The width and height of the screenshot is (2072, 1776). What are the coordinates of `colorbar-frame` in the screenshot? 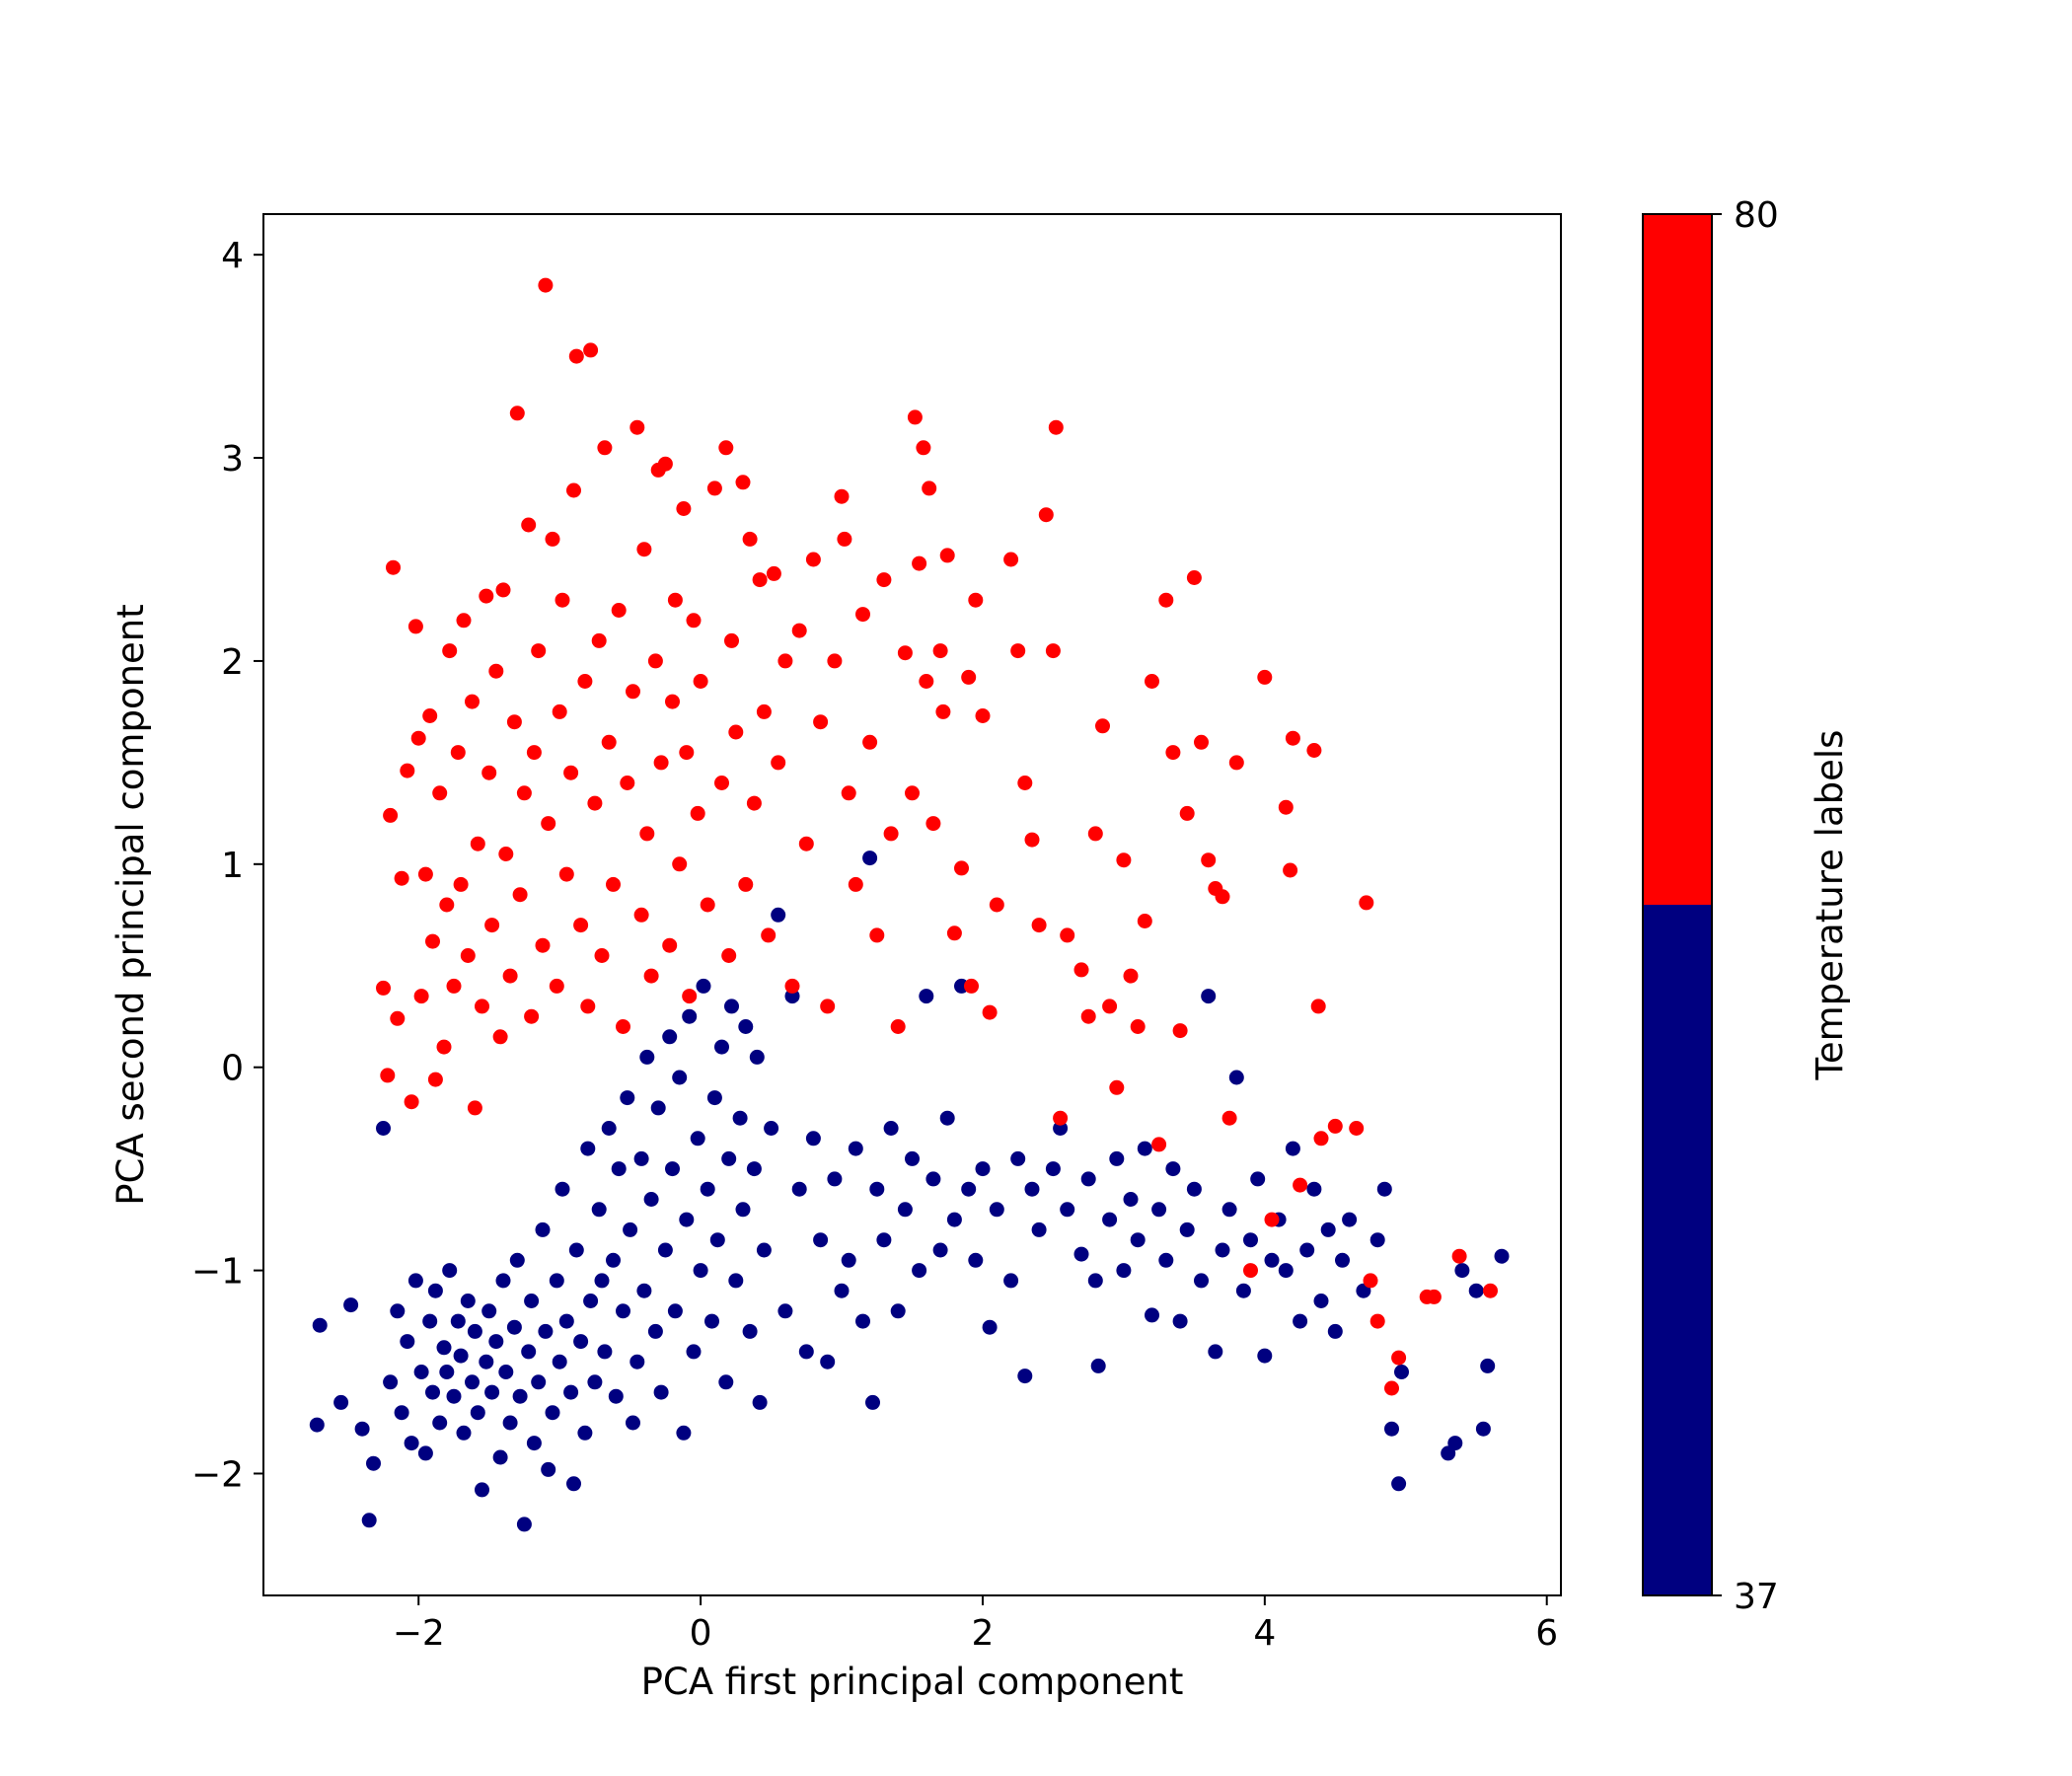 It's located at (1677, 905).